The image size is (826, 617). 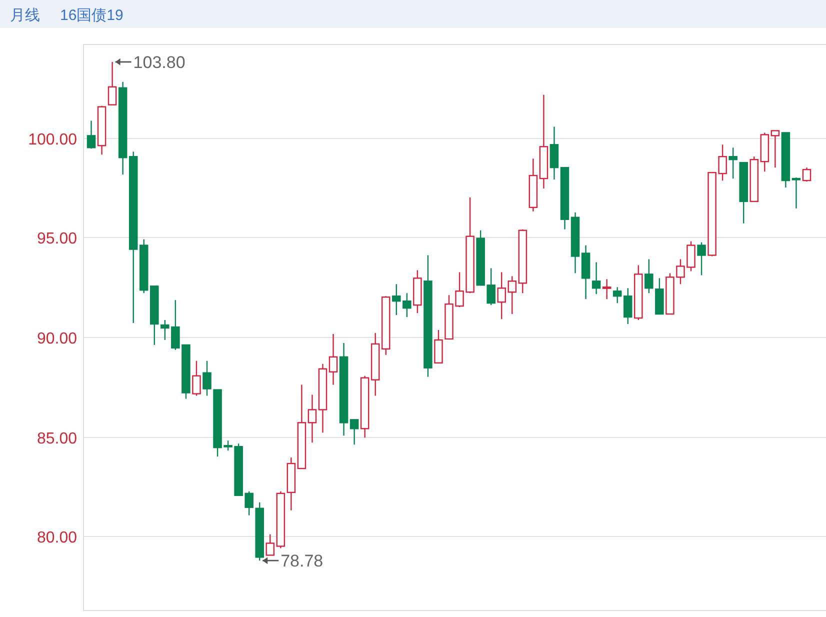 I want to click on annotation: 78.78, so click(x=302, y=561).